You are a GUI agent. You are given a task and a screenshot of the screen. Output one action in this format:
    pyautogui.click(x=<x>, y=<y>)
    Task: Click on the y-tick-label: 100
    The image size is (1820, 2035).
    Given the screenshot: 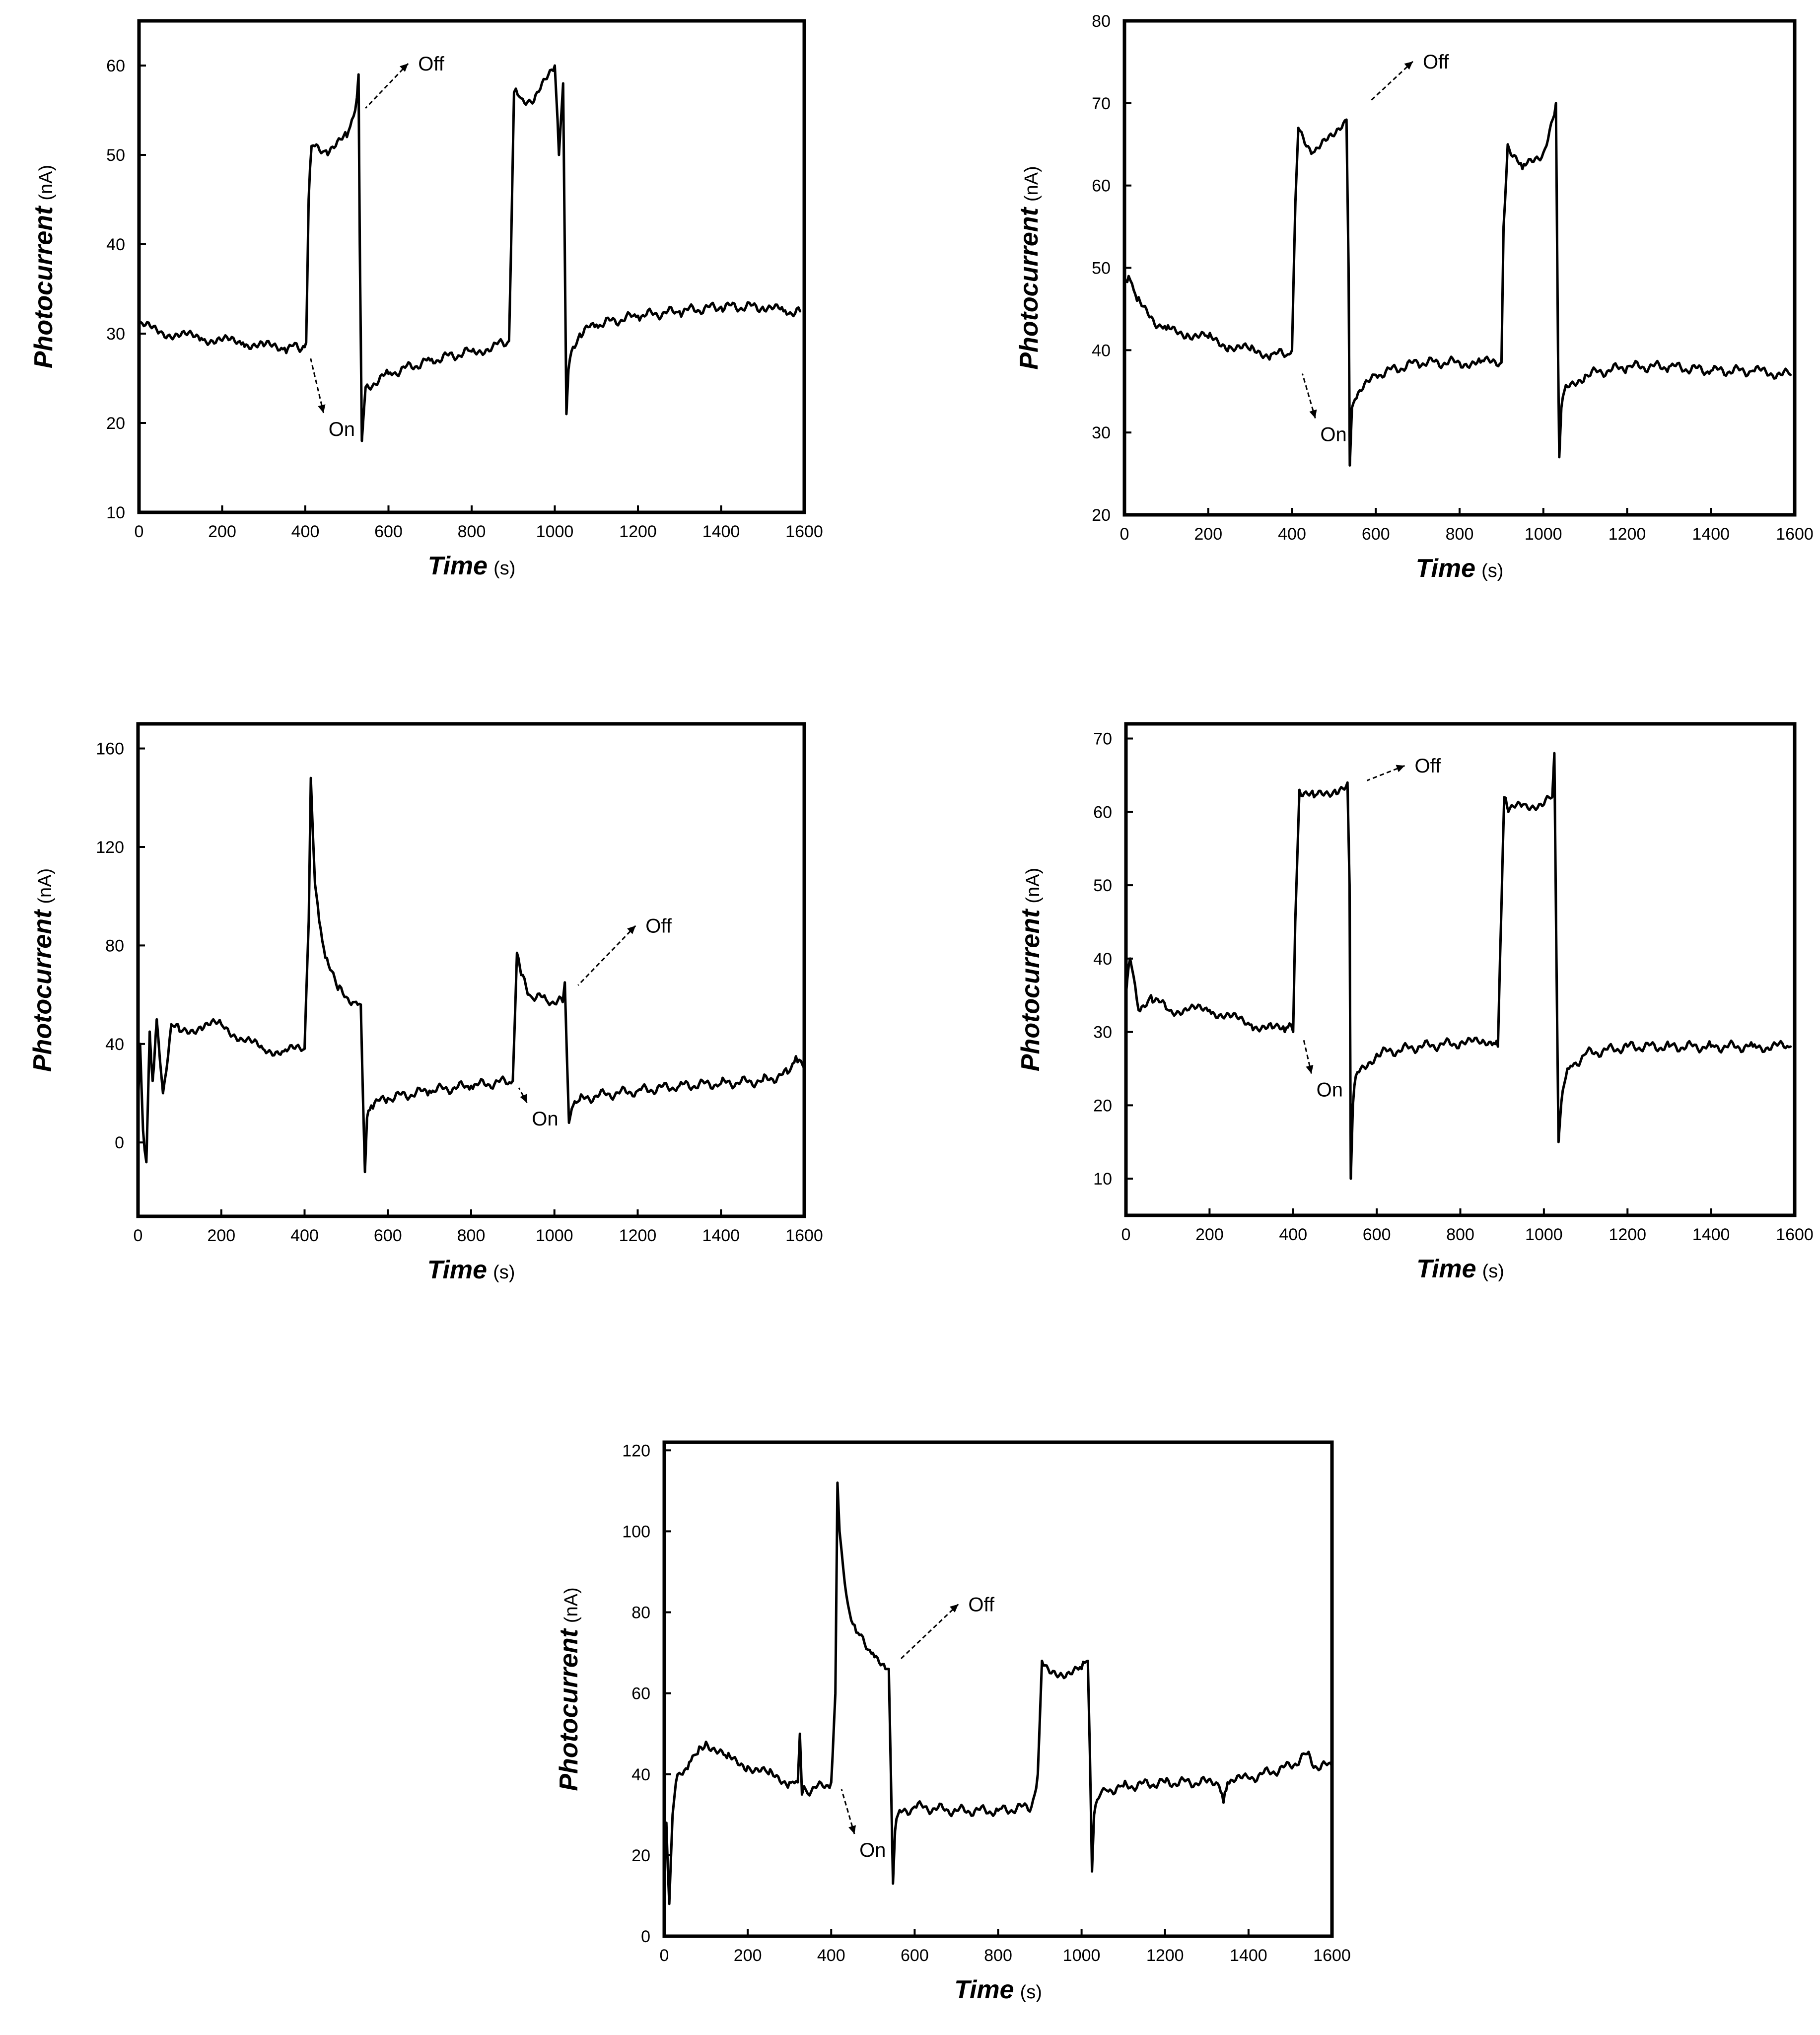 What is the action you would take?
    pyautogui.click(x=636, y=1531)
    